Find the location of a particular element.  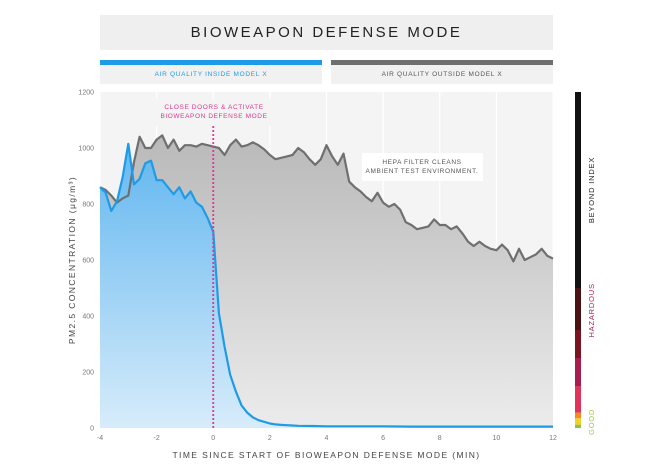

hepa-annotation-text: HEPA FILTER CLEANS is located at coordinates (421, 162).